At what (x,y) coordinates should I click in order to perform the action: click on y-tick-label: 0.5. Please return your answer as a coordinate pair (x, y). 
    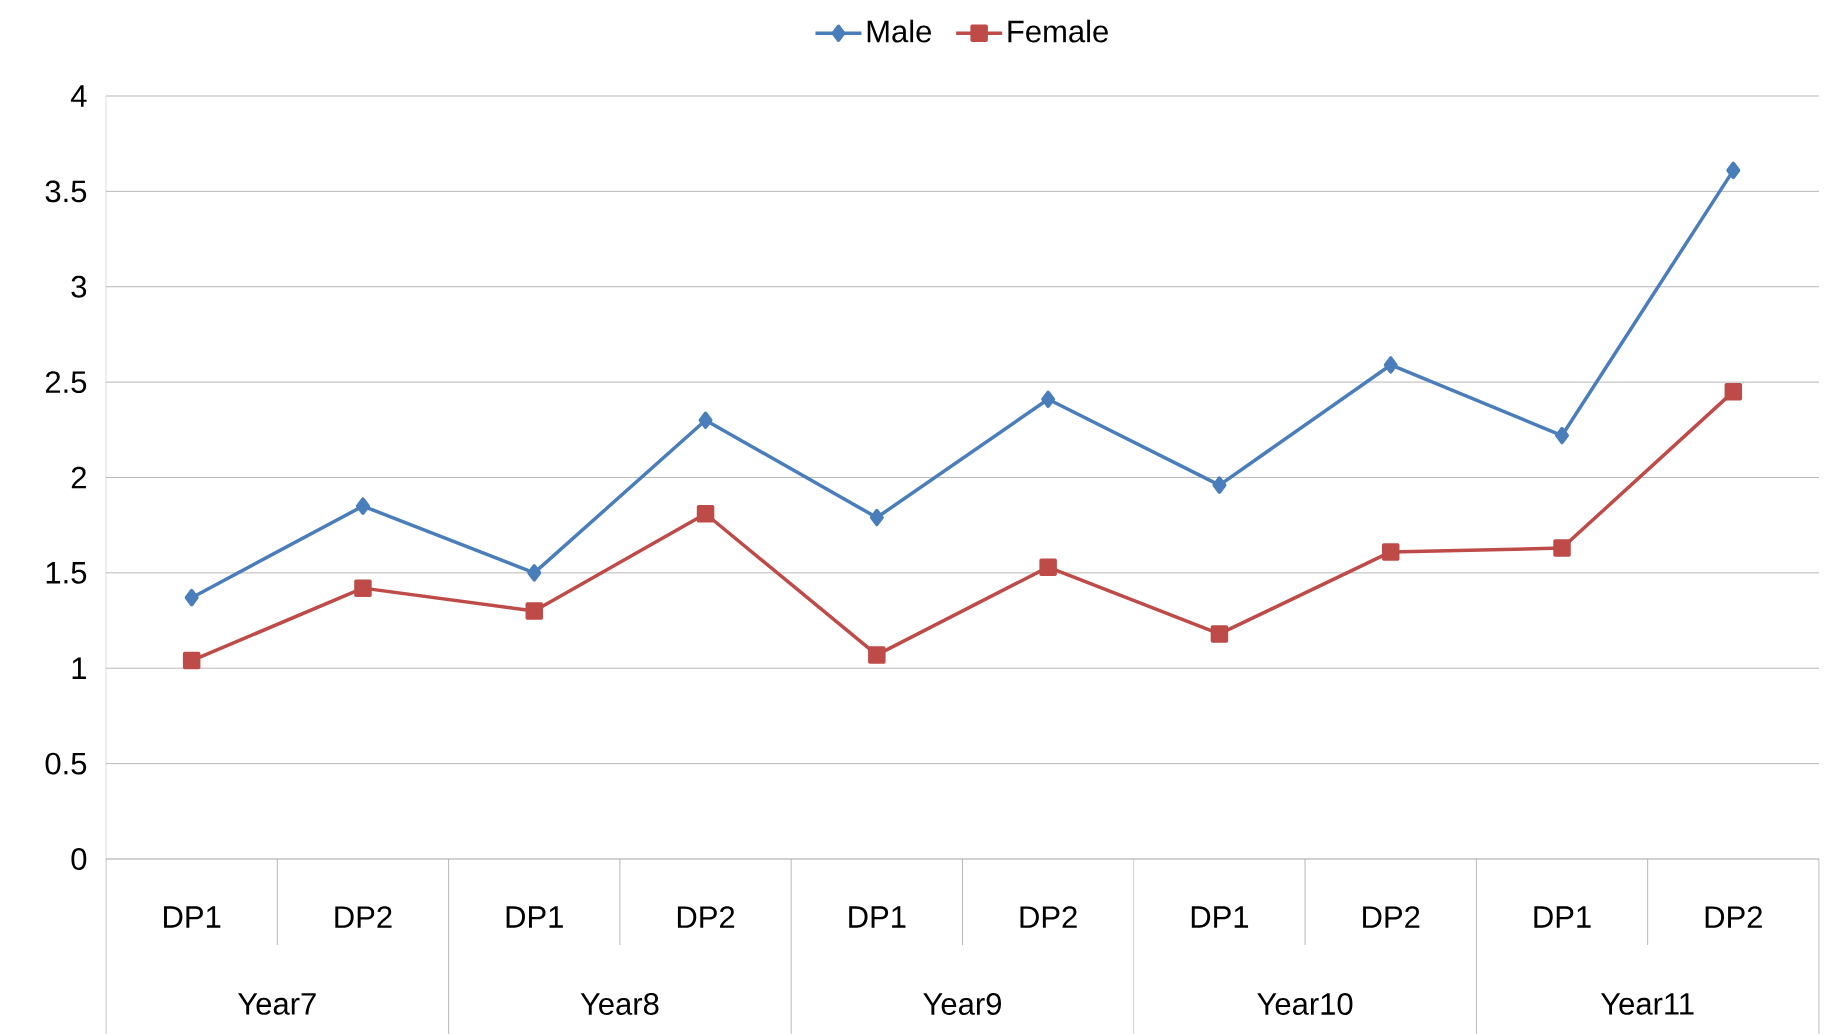
    Looking at the image, I should click on (66, 763).